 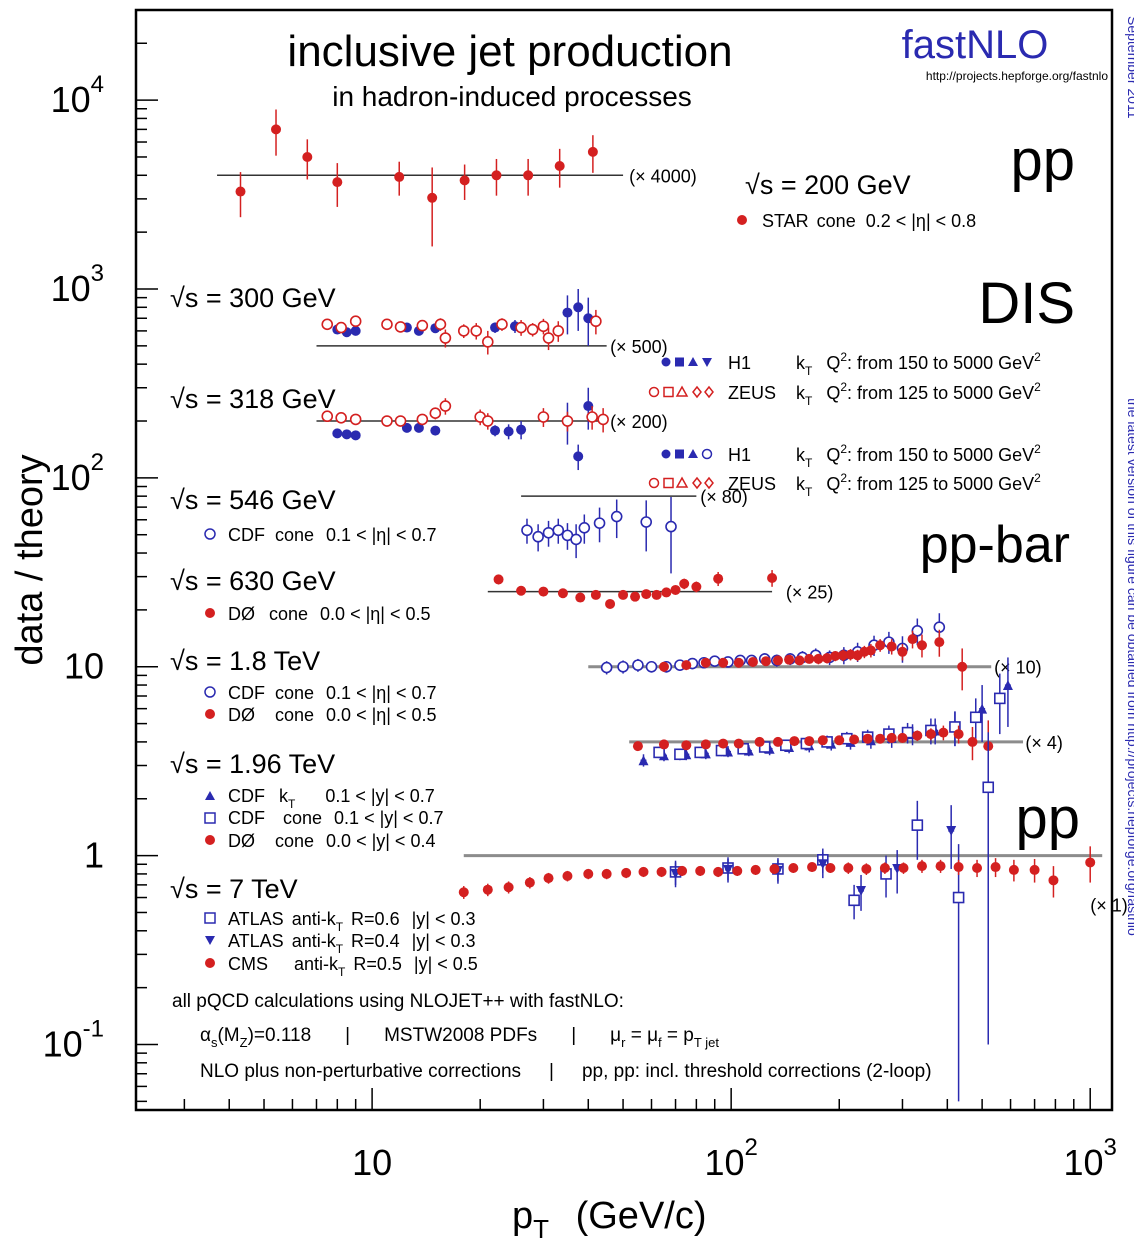 What do you see at coordinates (317, 614) in the screenshot?
I see `legend-d0-630: DØ cone 0.0 < |η| < 0.5` at bounding box center [317, 614].